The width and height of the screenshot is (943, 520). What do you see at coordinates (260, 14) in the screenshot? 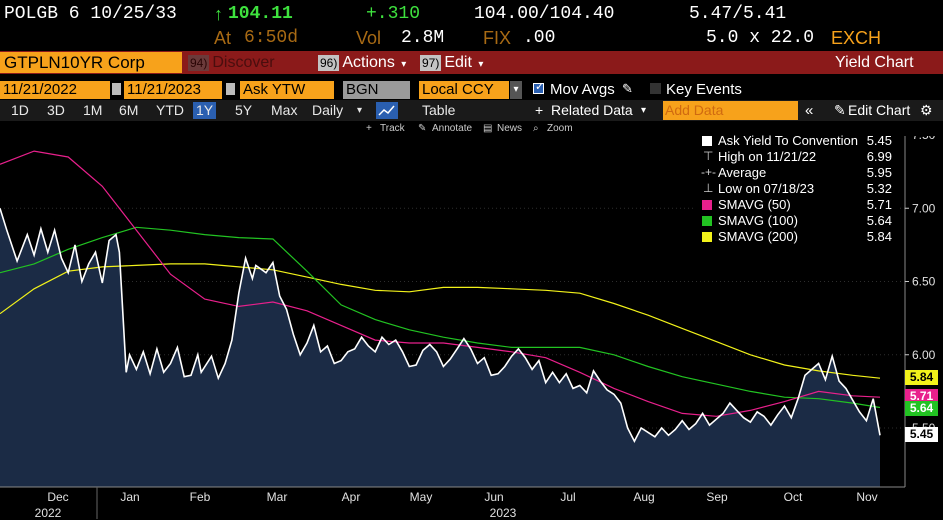
I see `last-price: 104.11` at bounding box center [260, 14].